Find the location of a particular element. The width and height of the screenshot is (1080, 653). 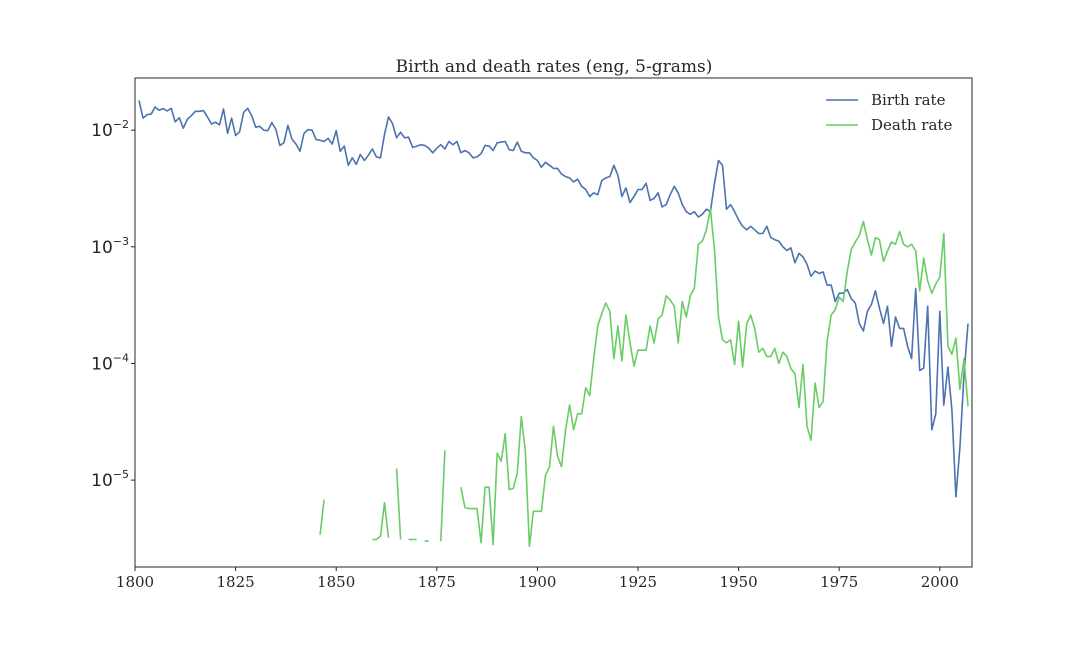

x-tick-label: 1900 is located at coordinates (537, 582).